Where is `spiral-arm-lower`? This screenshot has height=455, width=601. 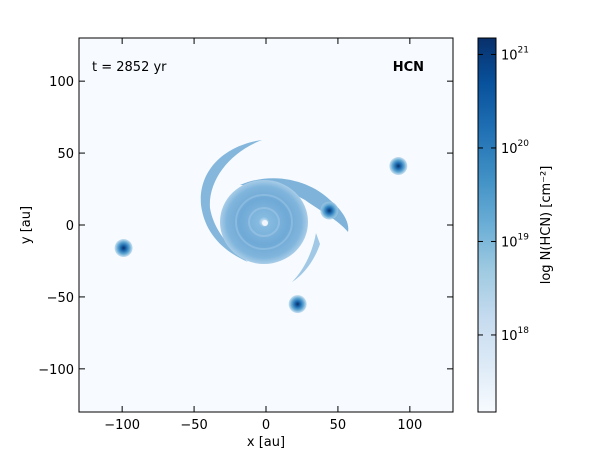 spiral-arm-lower is located at coordinates (306, 257).